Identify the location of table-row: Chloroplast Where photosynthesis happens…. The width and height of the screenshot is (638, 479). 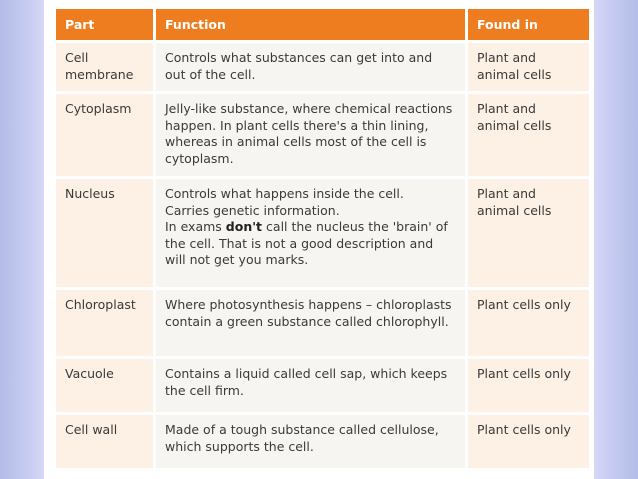
(322, 323).